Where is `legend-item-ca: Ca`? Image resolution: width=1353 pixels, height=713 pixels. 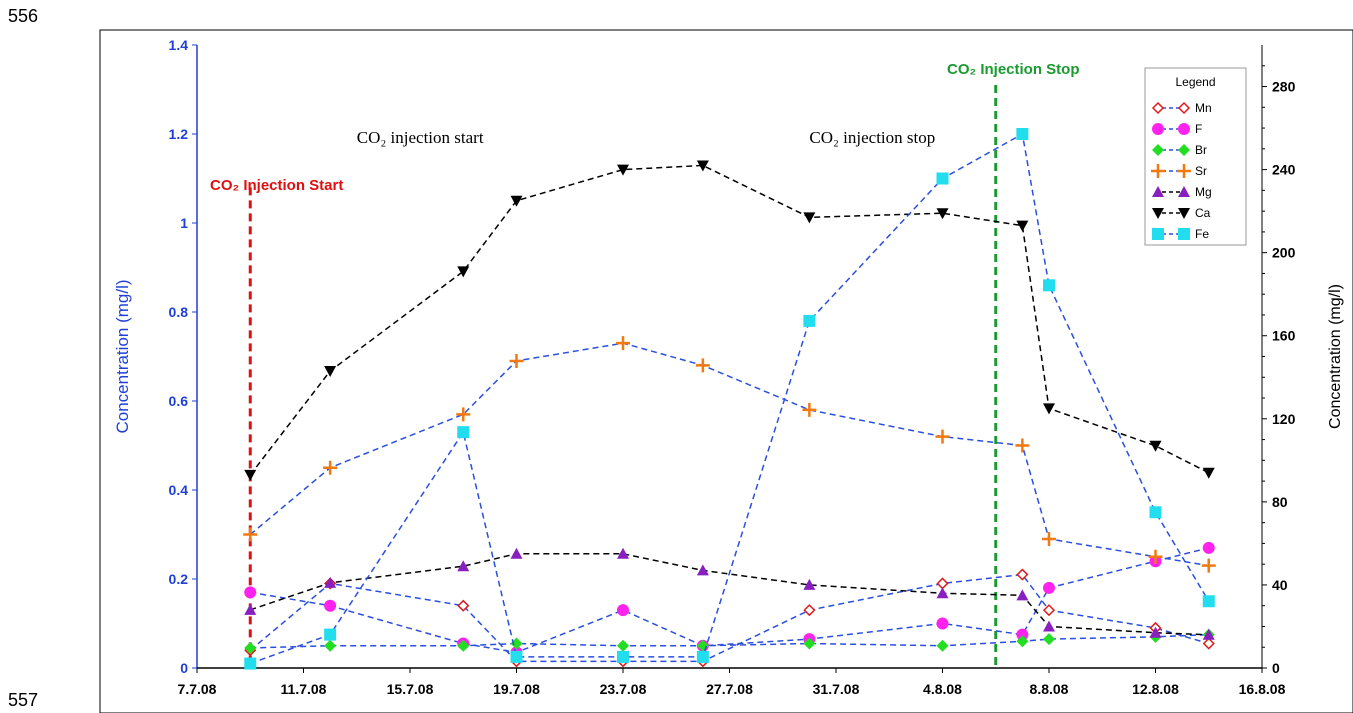
legend-item-ca: Ca is located at coordinates (1181, 213).